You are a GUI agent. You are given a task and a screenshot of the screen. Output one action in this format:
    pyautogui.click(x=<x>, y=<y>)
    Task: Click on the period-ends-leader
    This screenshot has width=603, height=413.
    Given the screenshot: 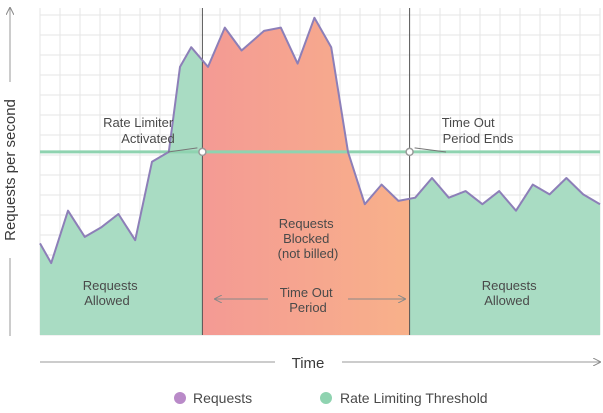 What is the action you would take?
    pyautogui.click(x=430, y=150)
    